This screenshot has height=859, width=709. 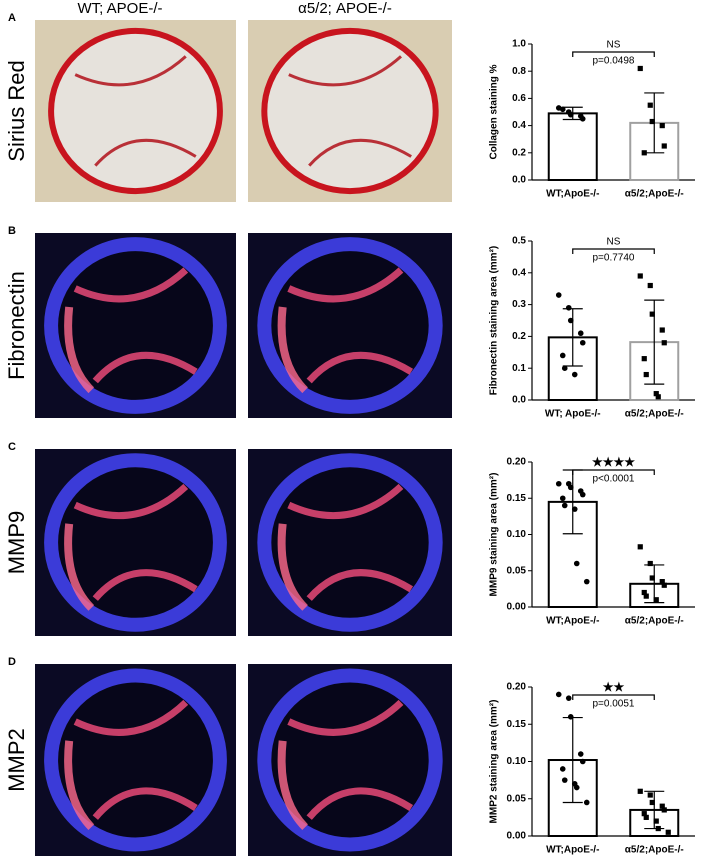 I want to click on panel-letter: B, so click(x=12, y=231).